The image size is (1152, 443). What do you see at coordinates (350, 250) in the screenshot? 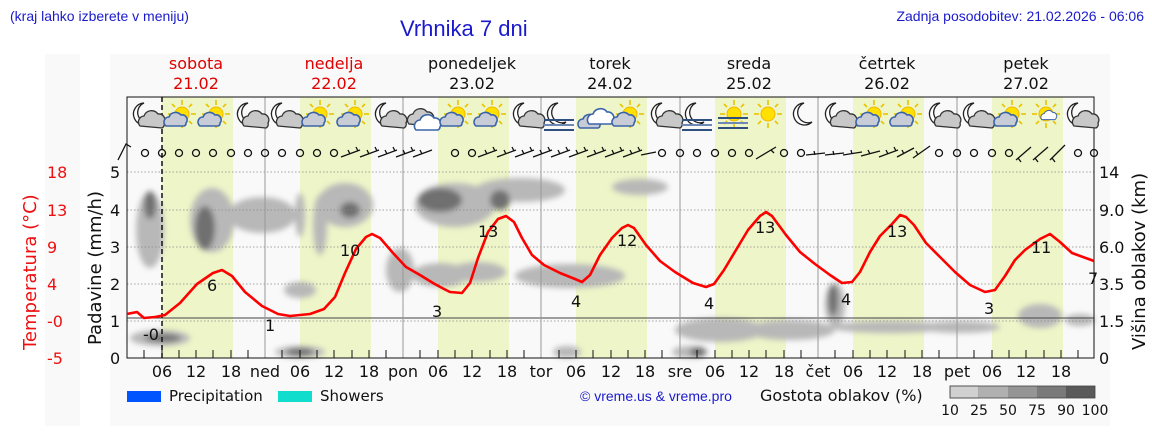
I see `temp-label: 10` at bounding box center [350, 250].